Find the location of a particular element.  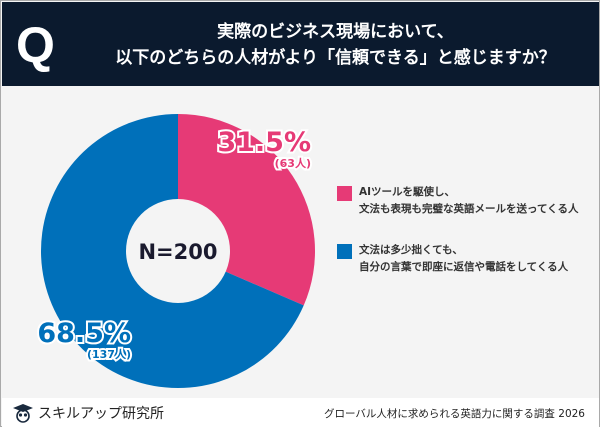

brand-logo: スキルアップ研究所 is located at coordinates (88, 413).